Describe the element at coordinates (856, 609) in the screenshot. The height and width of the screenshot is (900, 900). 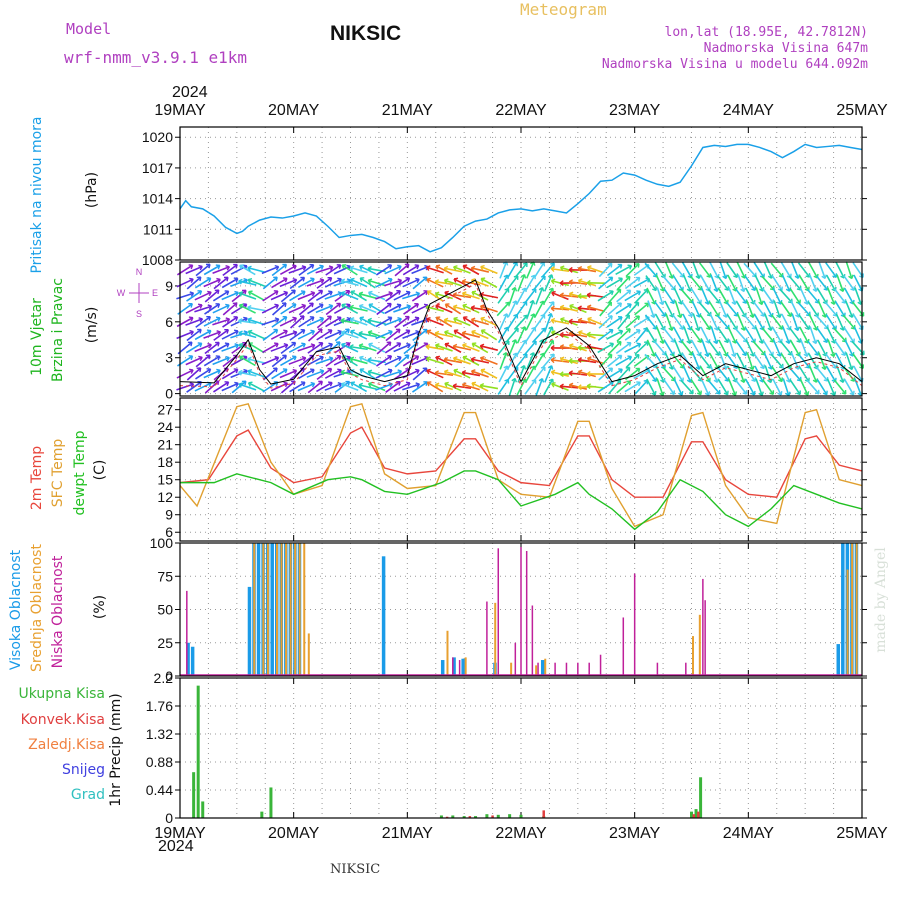
I see `cloud-bar-mid_cloud` at that location.